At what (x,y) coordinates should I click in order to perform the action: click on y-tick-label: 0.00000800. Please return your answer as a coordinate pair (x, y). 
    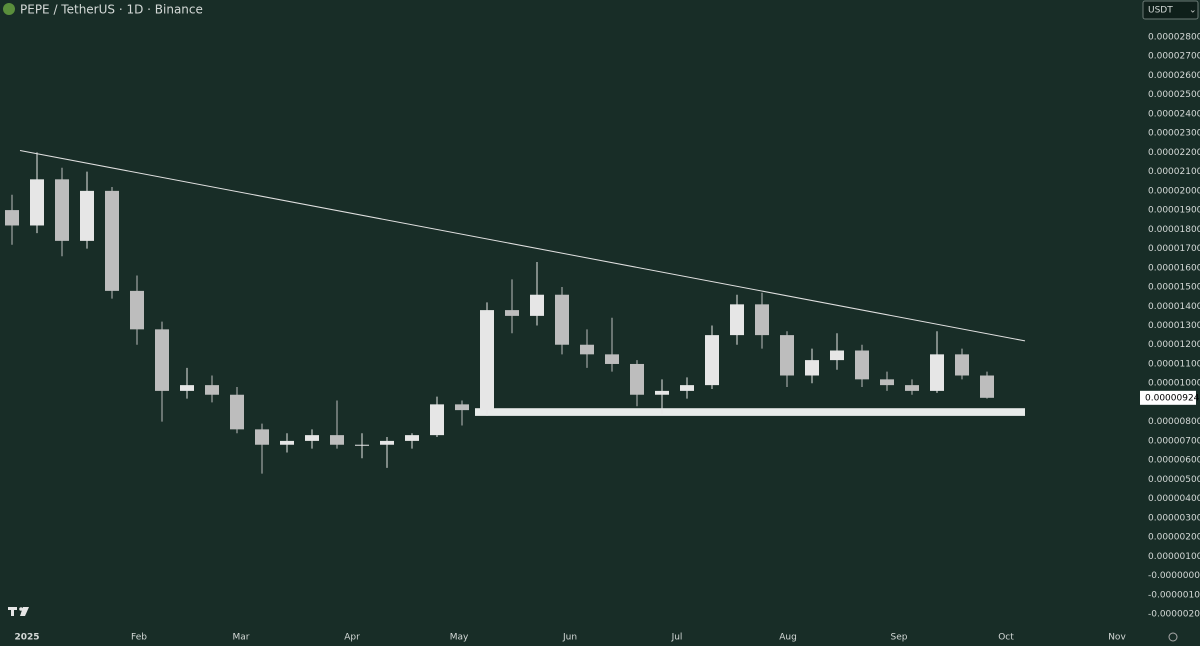
    Looking at the image, I should click on (1174, 422).